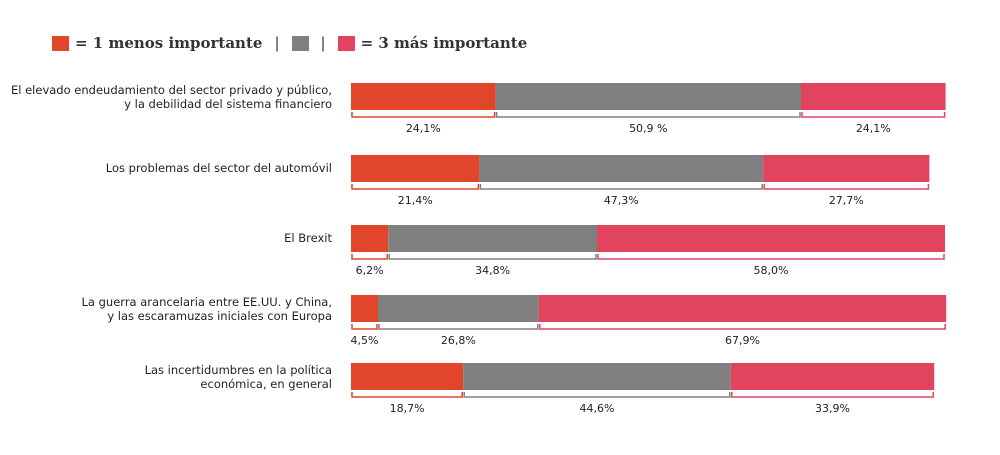  I want to click on data-label: 67,9%, so click(742, 340).